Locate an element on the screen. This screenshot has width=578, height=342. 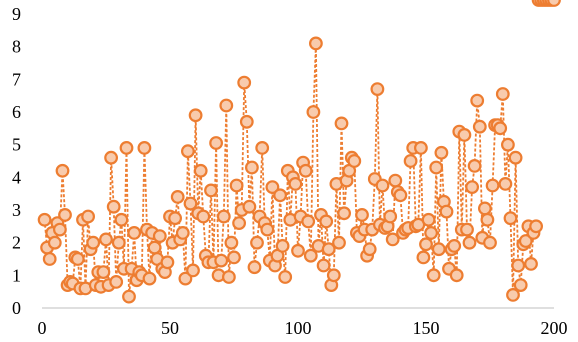
y-tick-label: 9 is located at coordinates (16, 14).